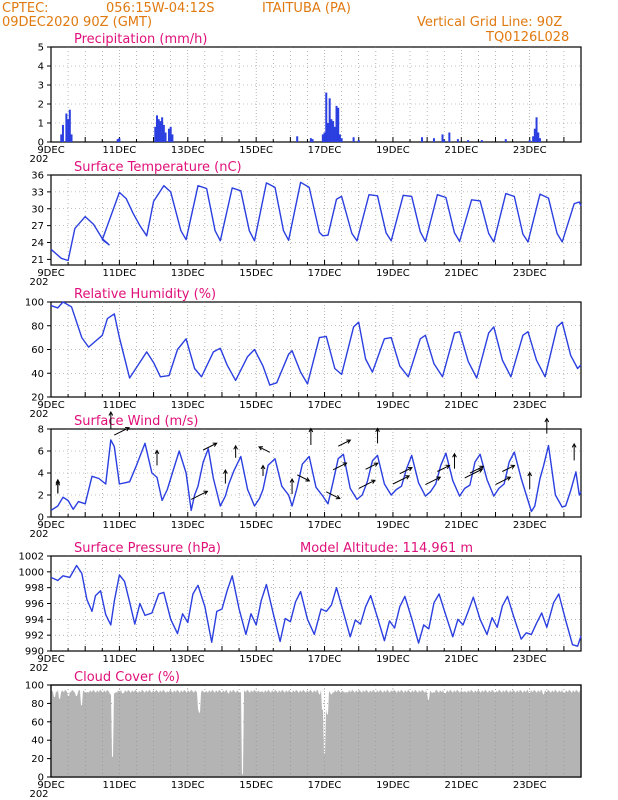 Image resolution: width=618 pixels, height=800 pixels. Describe the element at coordinates (41, 496) in the screenshot. I see `y-tick-label: 2` at that location.